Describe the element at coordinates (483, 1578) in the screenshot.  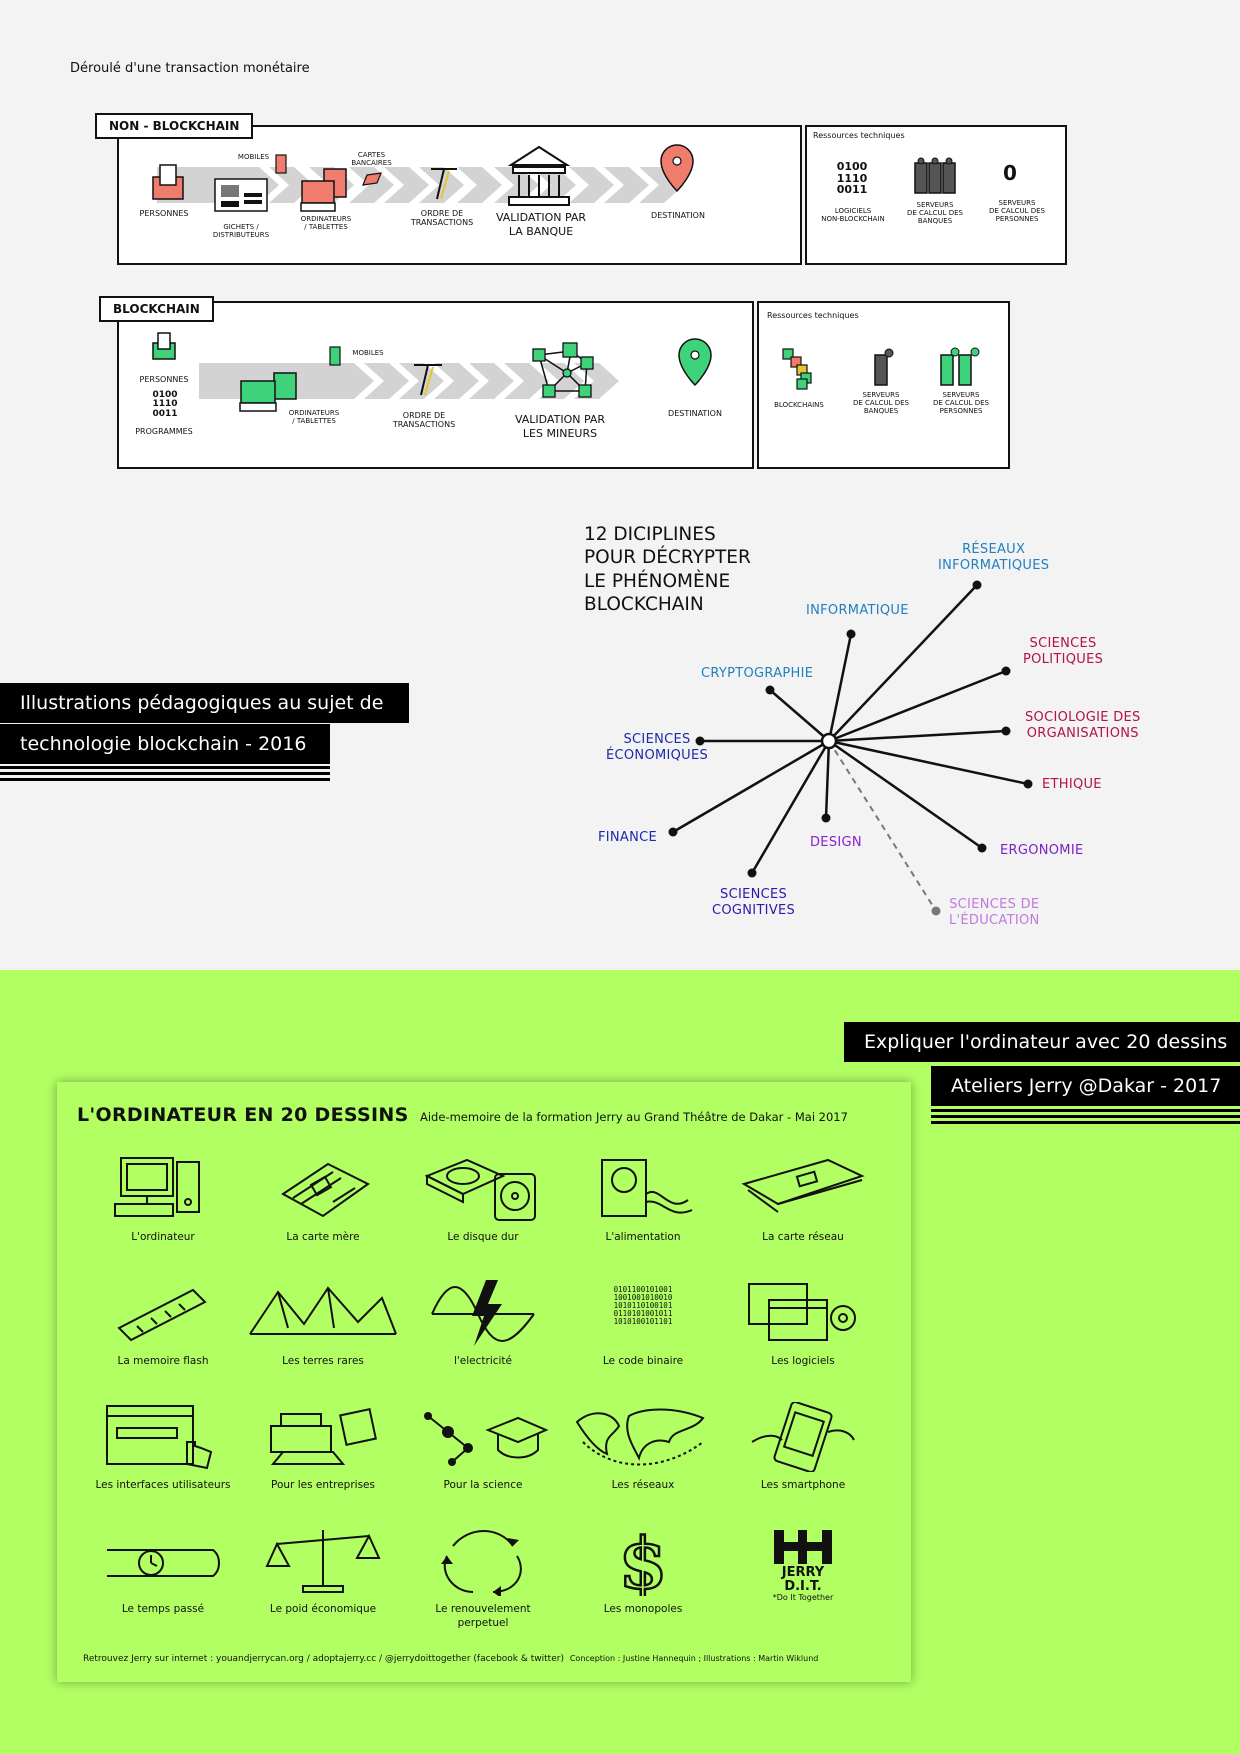
I see `drawing-renouvellement: Le renouvelement perpetuel` at that location.